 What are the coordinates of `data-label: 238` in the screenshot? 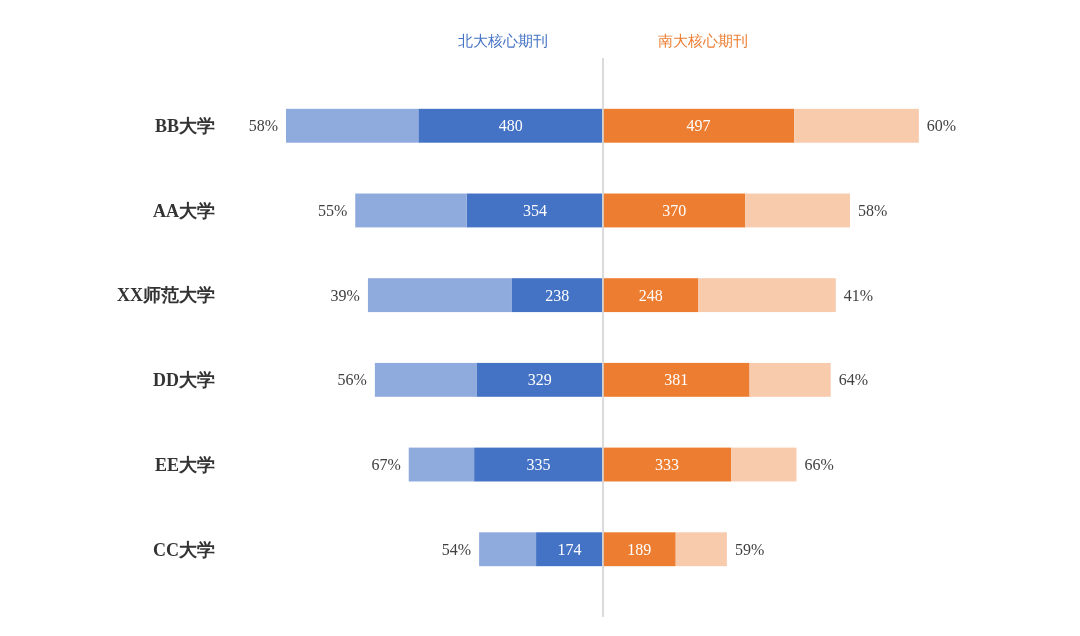 It's located at (557, 295).